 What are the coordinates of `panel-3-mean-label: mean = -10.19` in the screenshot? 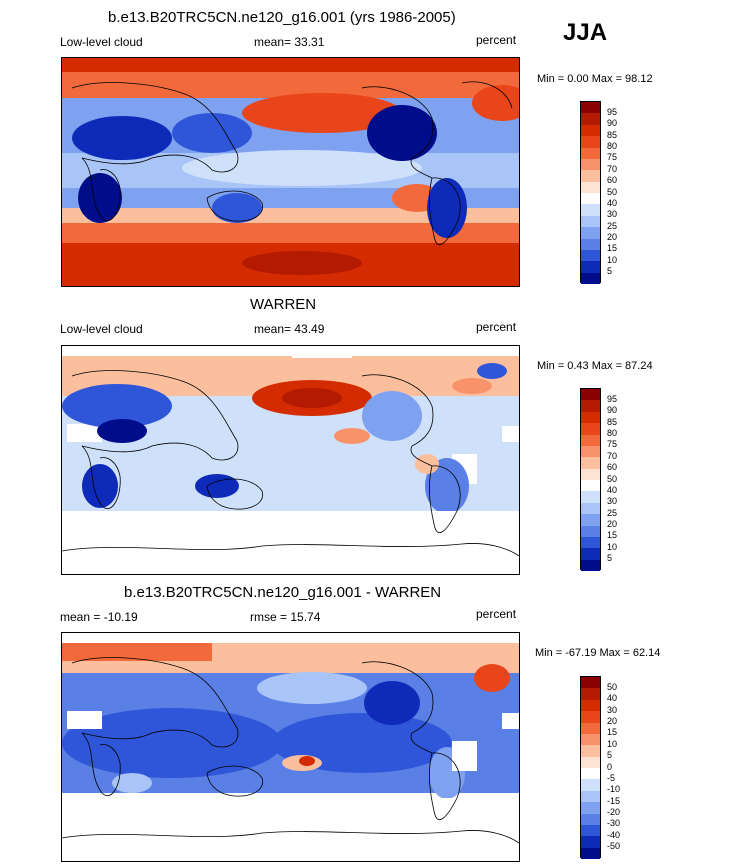 It's located at (99, 617).